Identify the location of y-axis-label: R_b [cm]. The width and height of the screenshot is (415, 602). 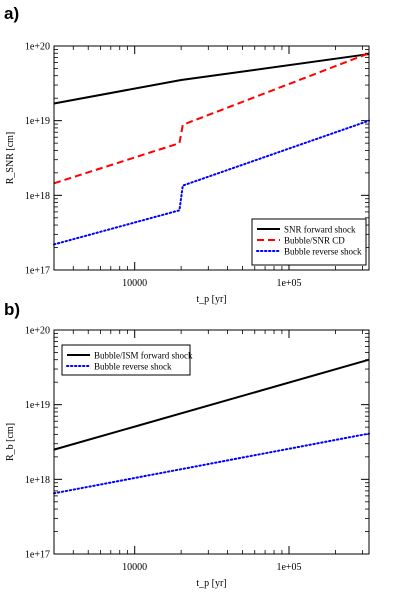
(10, 442).